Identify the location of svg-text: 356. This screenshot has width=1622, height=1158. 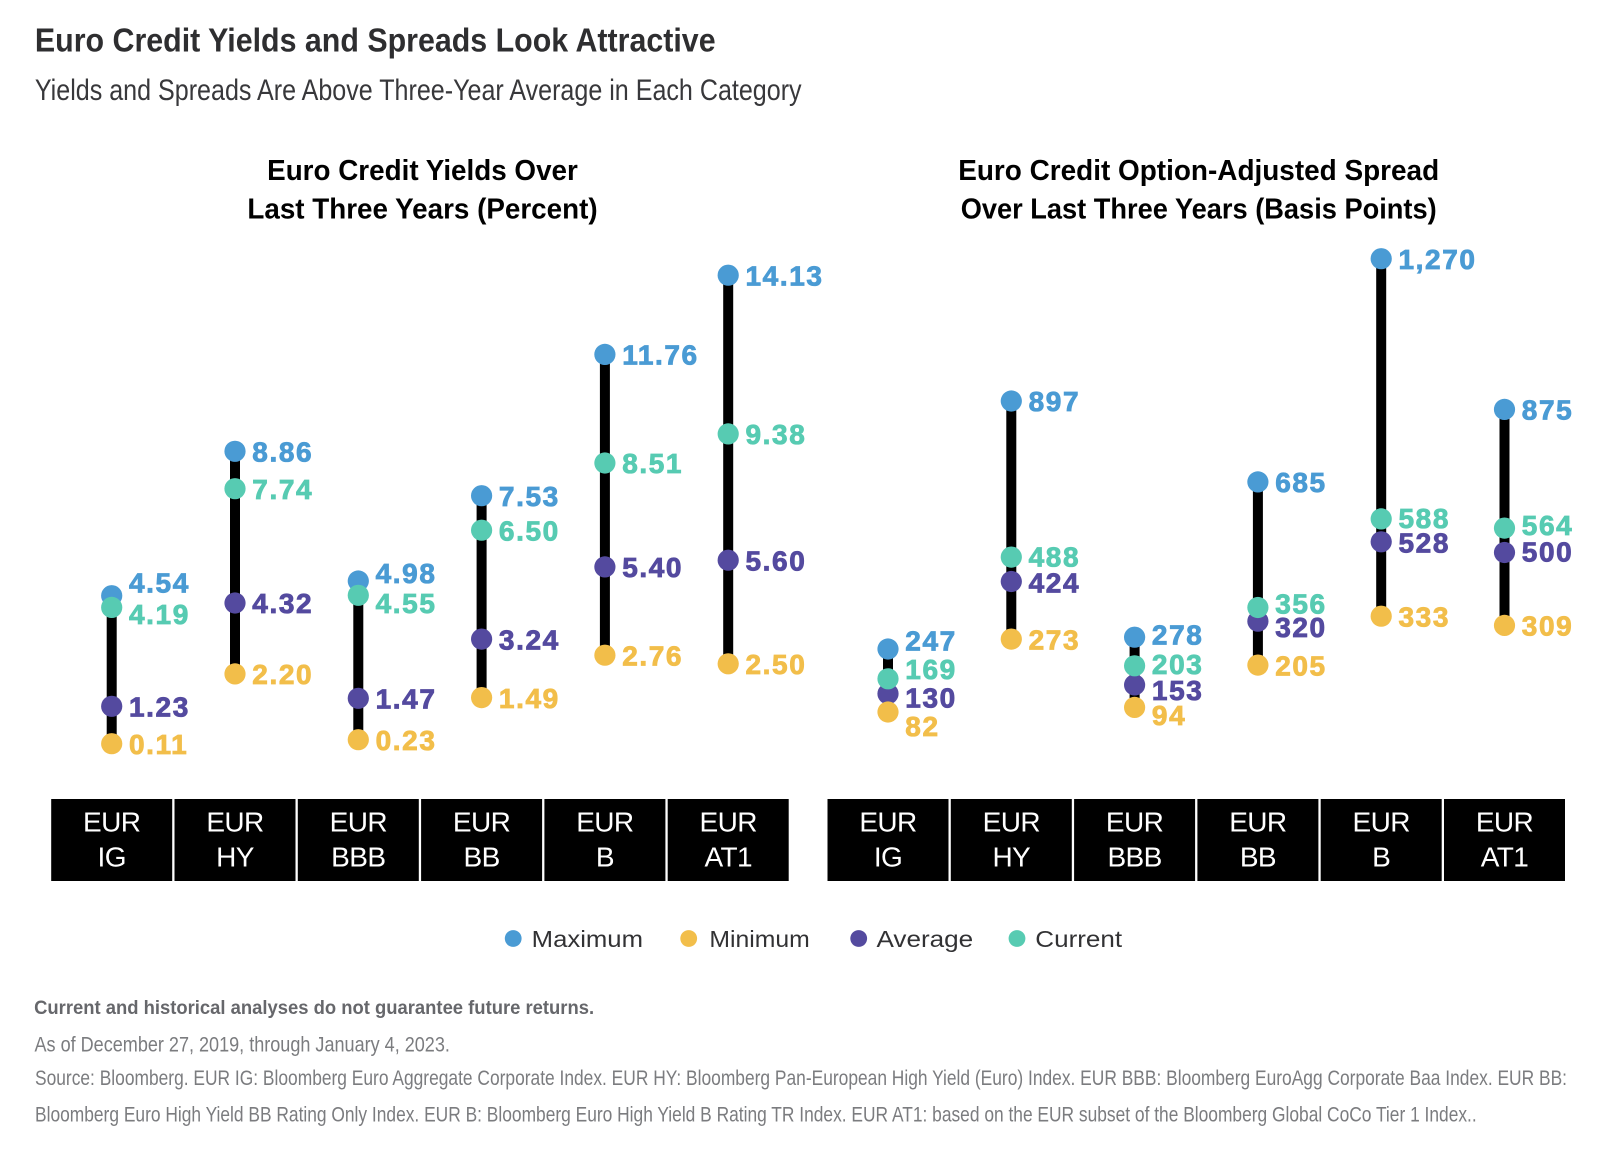
(1301, 604).